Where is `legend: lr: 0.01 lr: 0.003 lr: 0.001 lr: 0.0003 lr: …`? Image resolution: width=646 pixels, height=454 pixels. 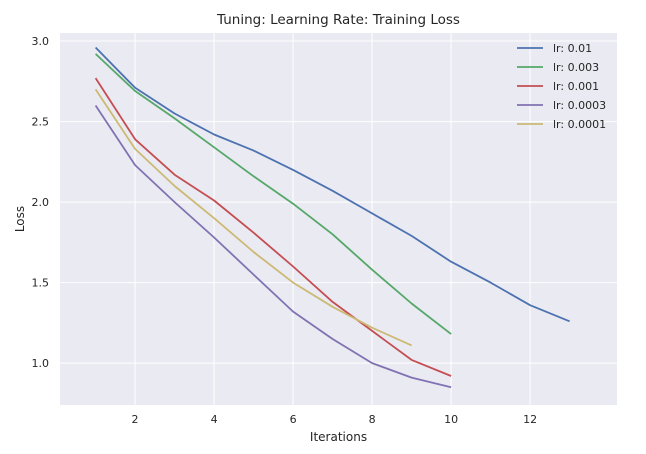
legend: lr: 0.01 lr: 0.003 lr: 0.001 lr: 0.0003 lr: … is located at coordinates (561, 86).